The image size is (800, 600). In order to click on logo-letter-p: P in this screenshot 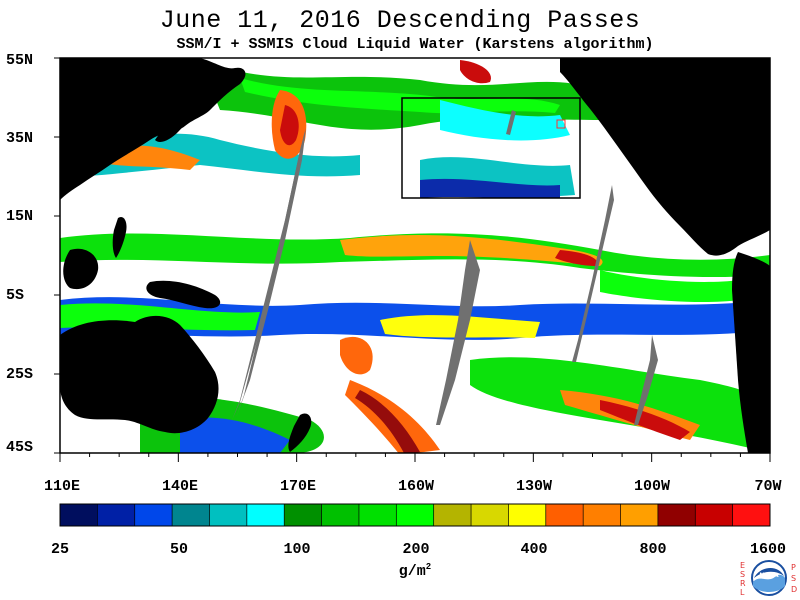, I will do `click(793, 567)`.